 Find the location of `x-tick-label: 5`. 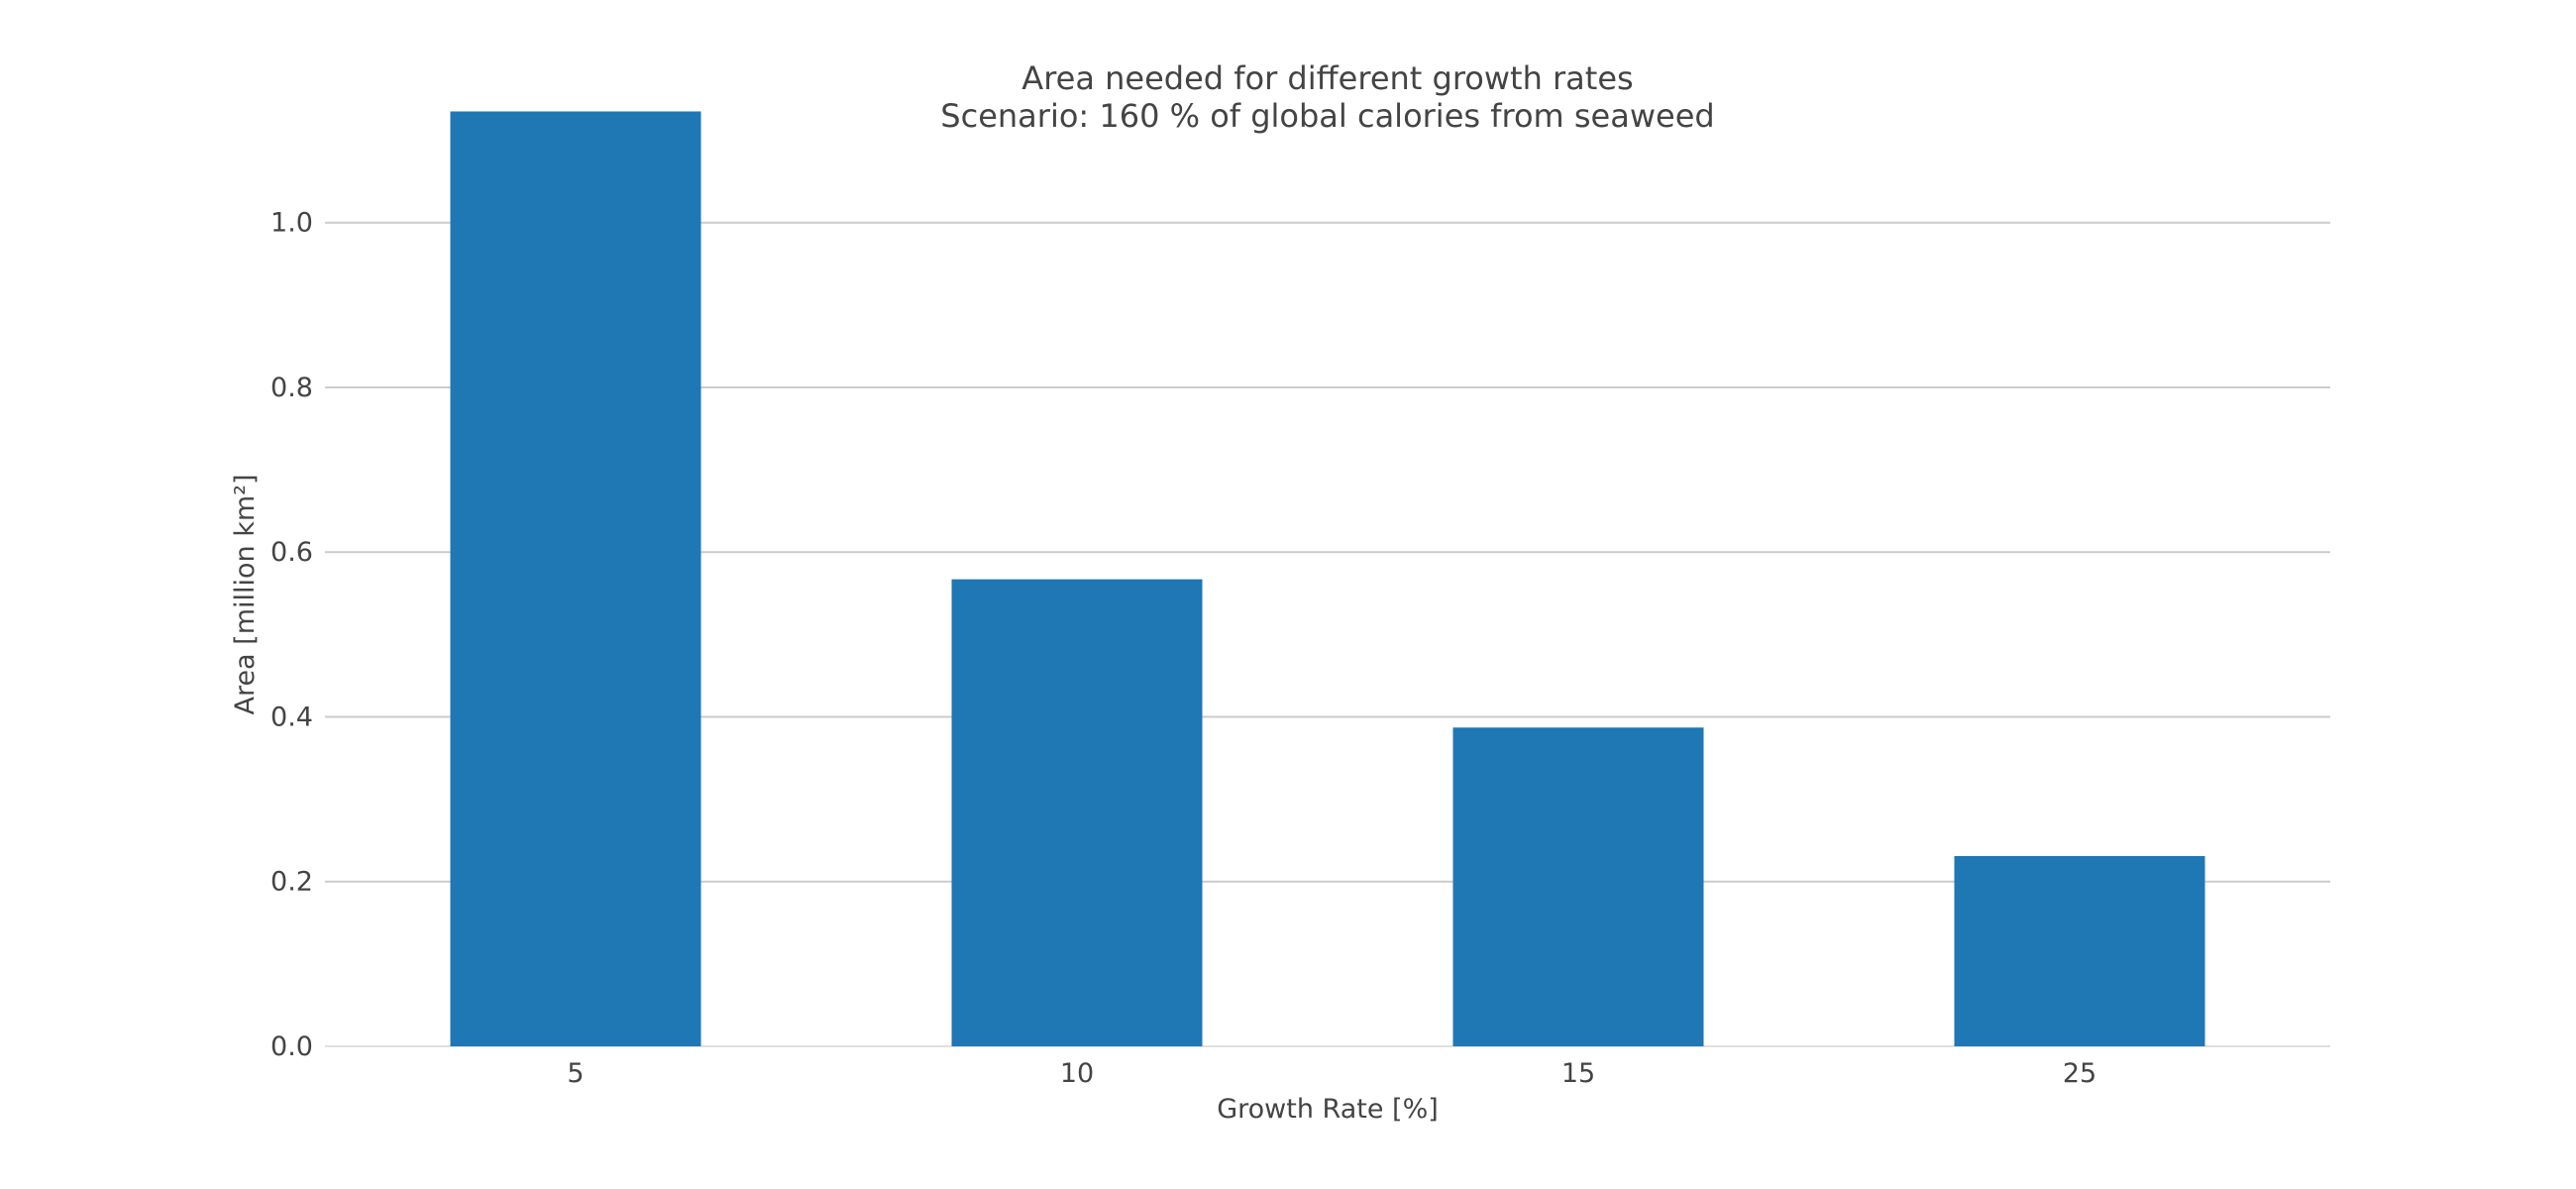

x-tick-label: 5 is located at coordinates (575, 1073).